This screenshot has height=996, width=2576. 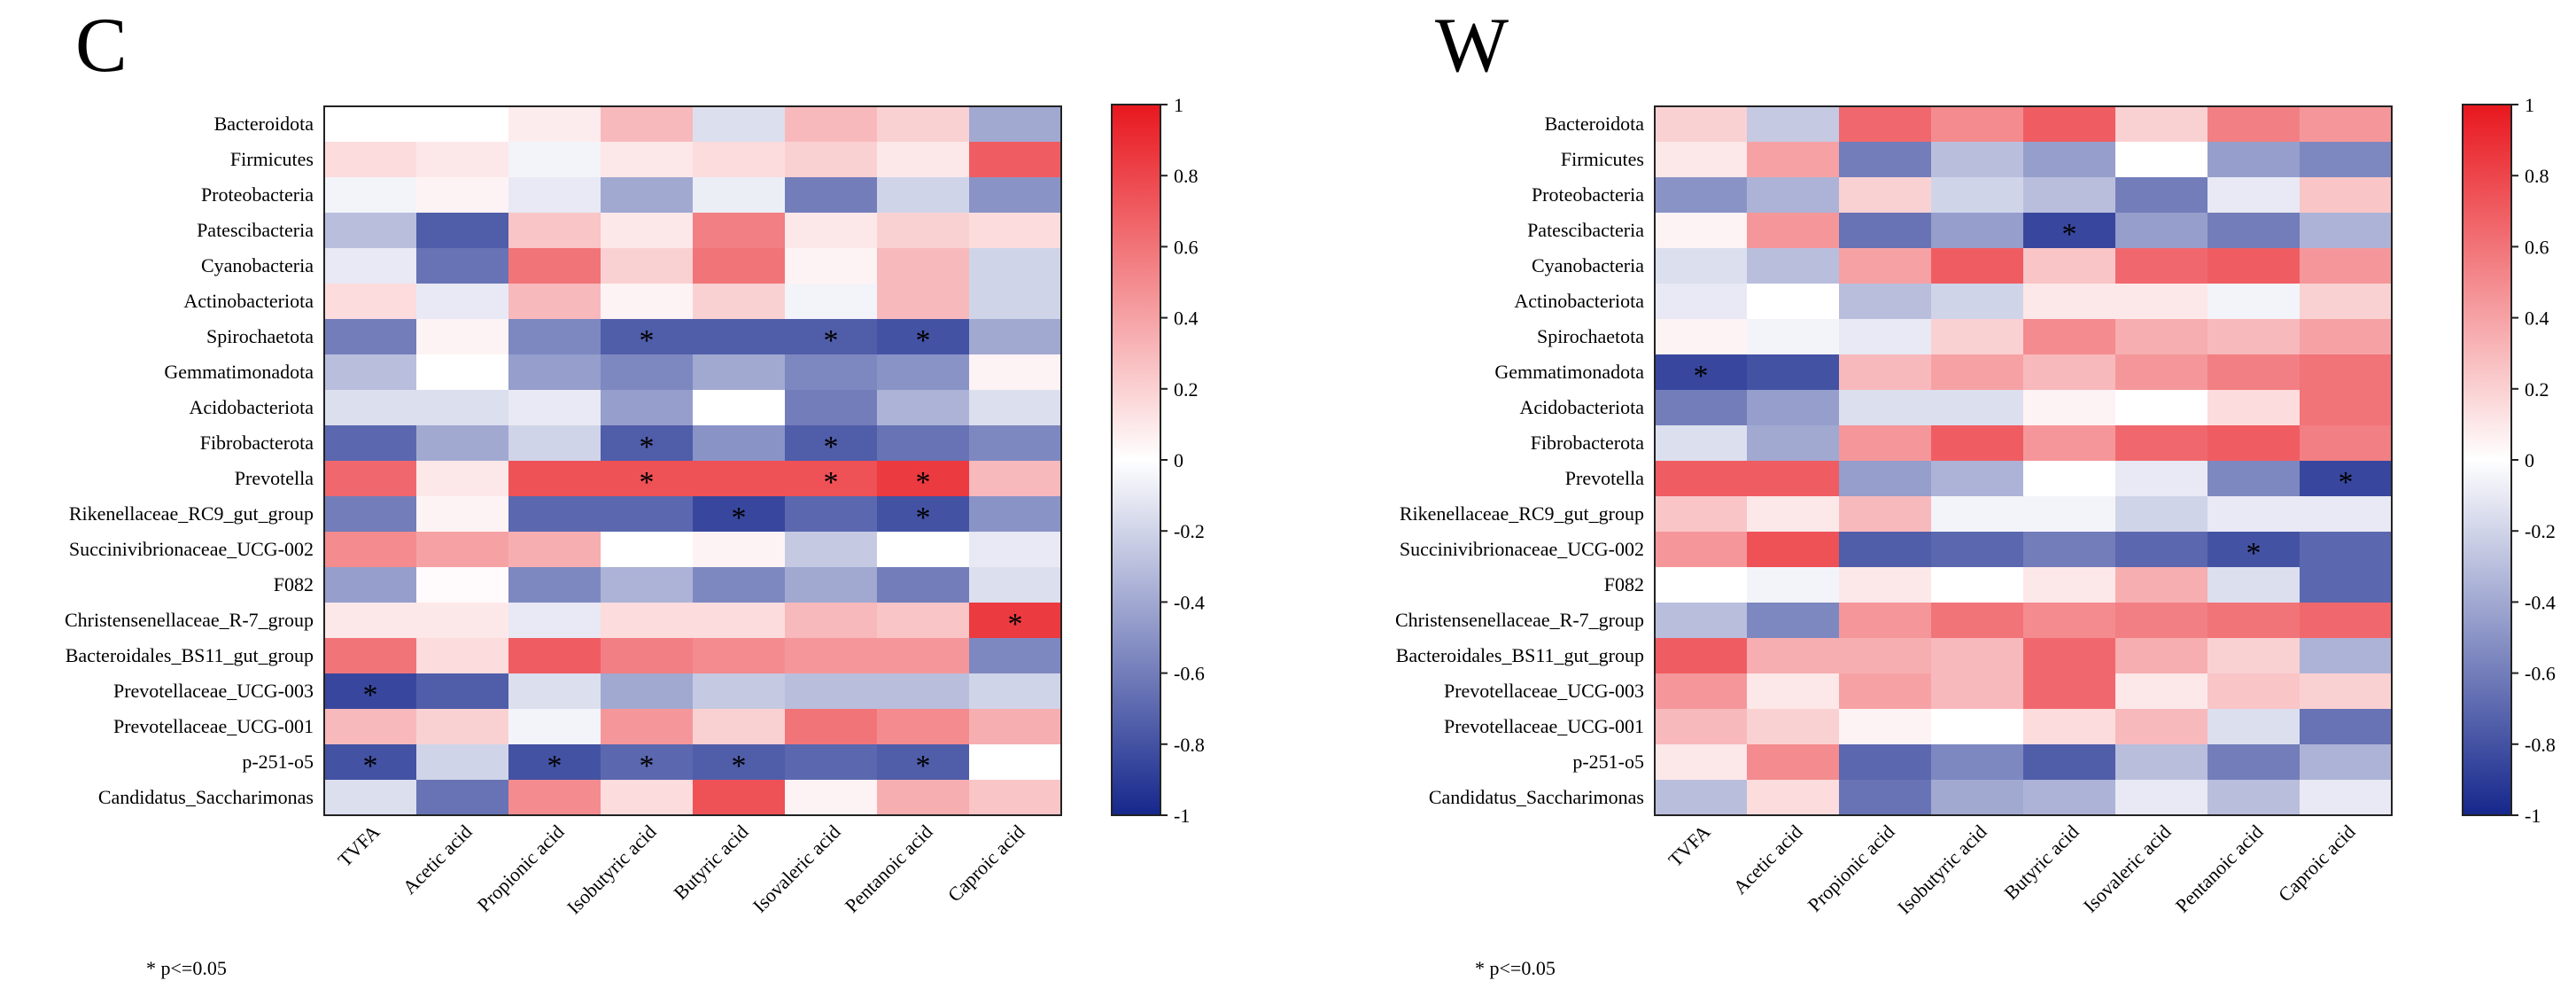 What do you see at coordinates (1851, 869) in the screenshot?
I see `column-label: Propionic acid` at bounding box center [1851, 869].